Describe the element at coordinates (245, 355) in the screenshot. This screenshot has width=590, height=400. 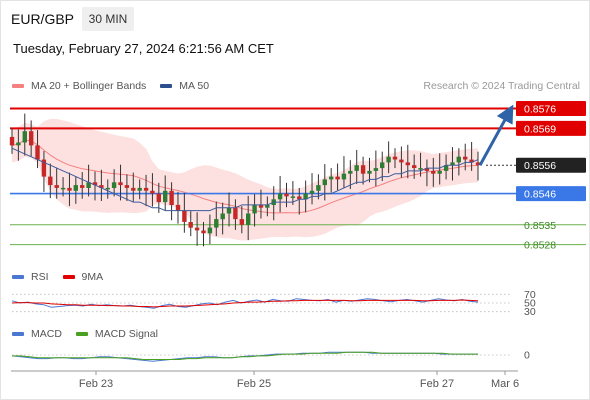
I see `macd-signal-line` at that location.